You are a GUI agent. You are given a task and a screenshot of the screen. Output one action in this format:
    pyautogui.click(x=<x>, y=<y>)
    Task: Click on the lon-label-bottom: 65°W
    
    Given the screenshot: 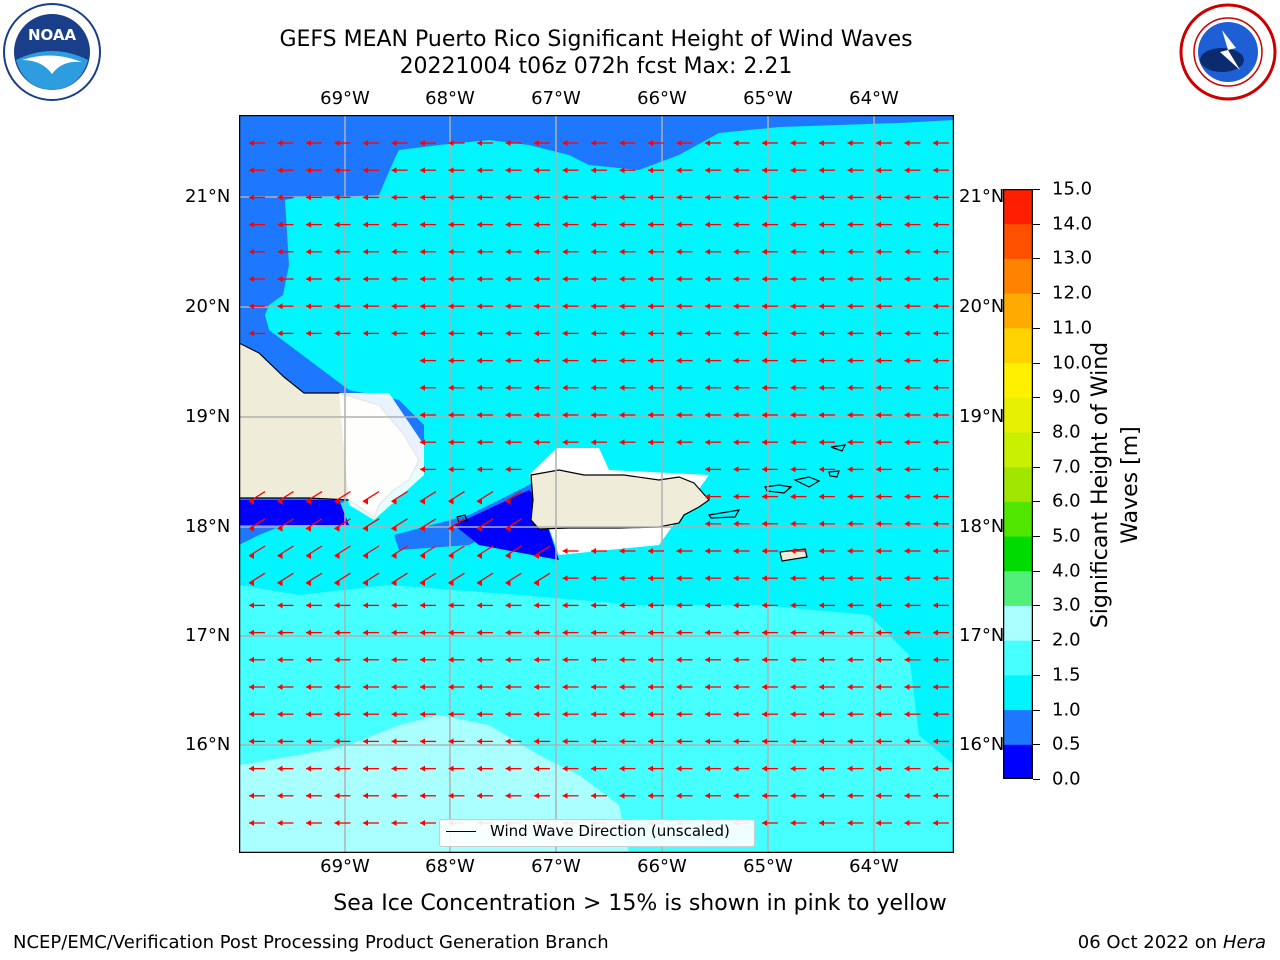 What is the action you would take?
    pyautogui.click(x=768, y=866)
    